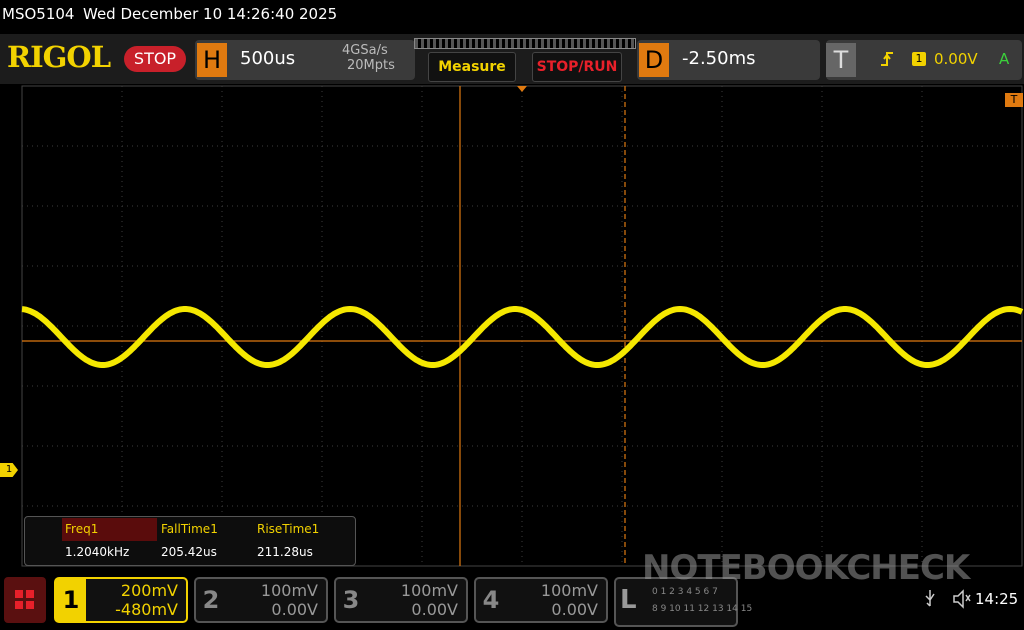  What do you see at coordinates (38, 14) in the screenshot?
I see `model: MSO5104` at bounding box center [38, 14].